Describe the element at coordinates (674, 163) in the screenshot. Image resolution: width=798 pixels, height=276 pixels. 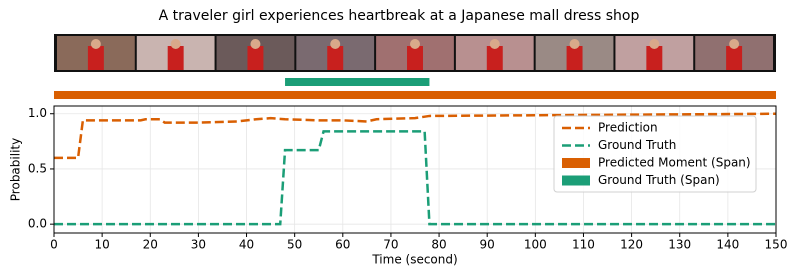
I see `legend-label: Predicted Moment (Span)` at that location.